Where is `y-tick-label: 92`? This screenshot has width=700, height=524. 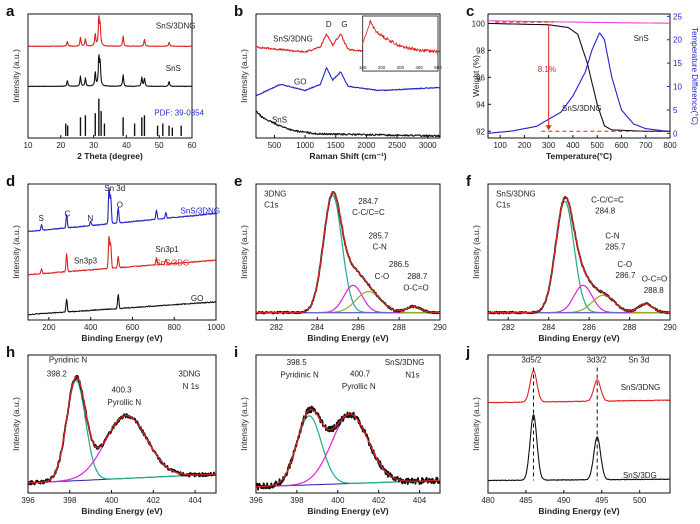
y-tick-label: 92 is located at coordinates (480, 131).